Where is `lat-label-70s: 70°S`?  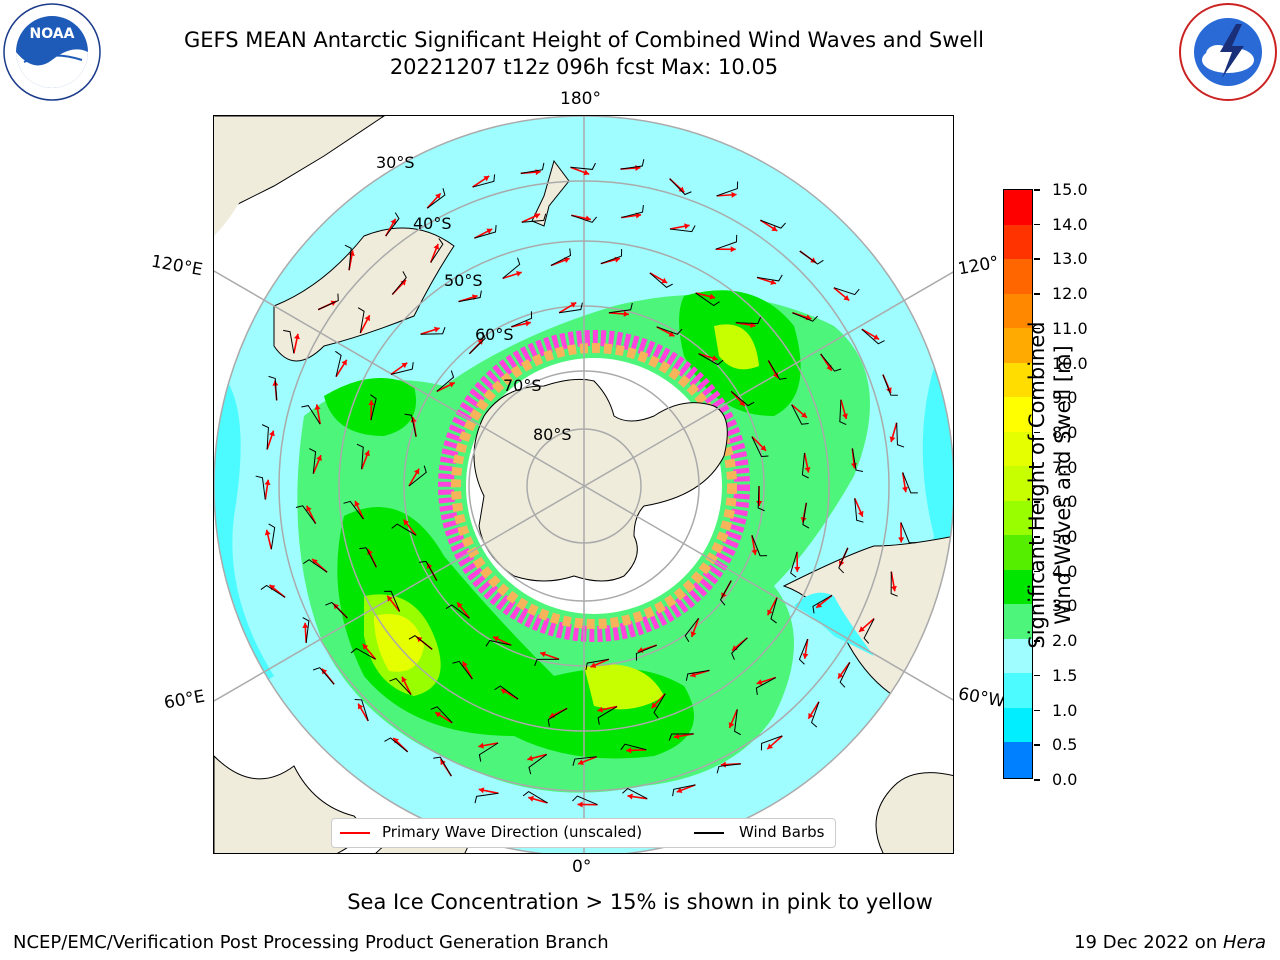
lat-label-70s: 70°S is located at coordinates (522, 385).